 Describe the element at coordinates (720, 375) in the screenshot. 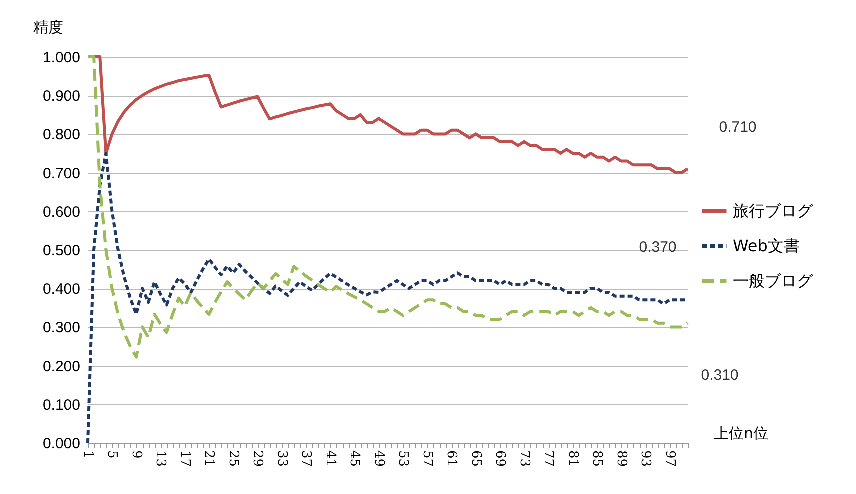

I see `text: 0.310` at that location.